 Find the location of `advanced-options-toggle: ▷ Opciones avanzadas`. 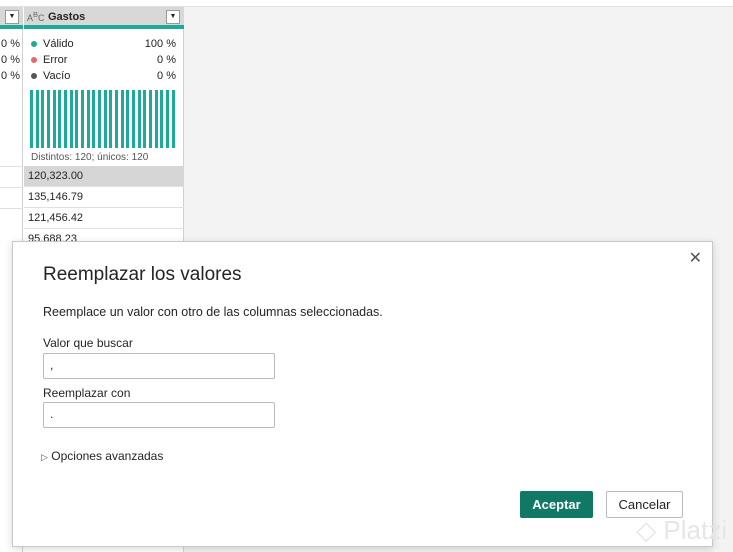

advanced-options-toggle: ▷ Opciones avanzadas is located at coordinates (102, 456).